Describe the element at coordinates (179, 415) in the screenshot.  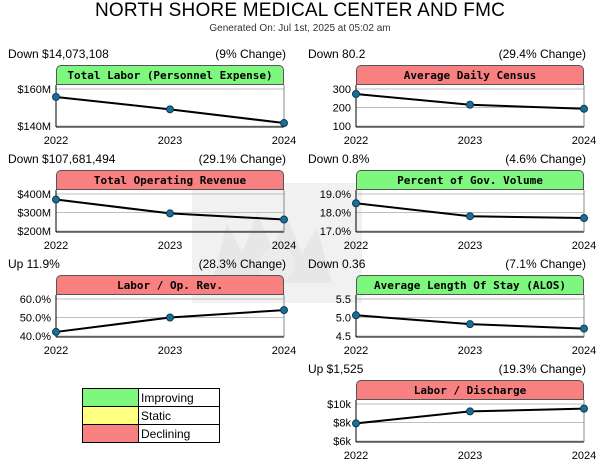
I see `legend-label-static: Static` at that location.